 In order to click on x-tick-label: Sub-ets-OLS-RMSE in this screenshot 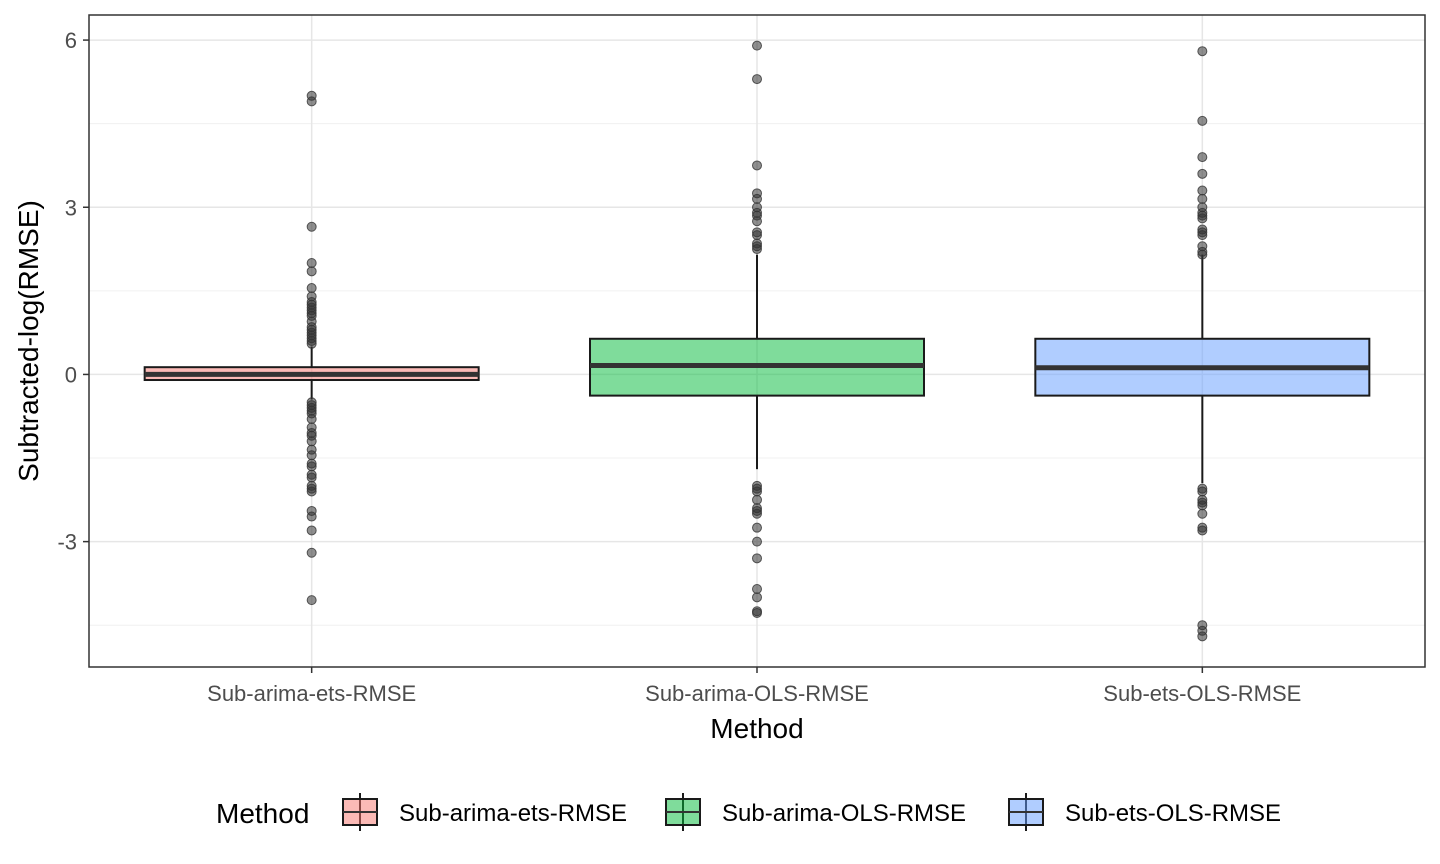, I will do `click(1202, 693)`.